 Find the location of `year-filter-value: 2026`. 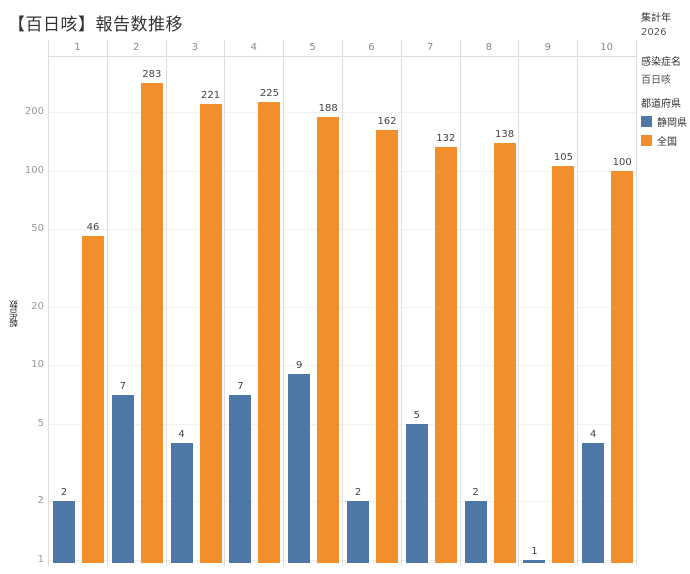

year-filter-value: 2026 is located at coordinates (654, 32).